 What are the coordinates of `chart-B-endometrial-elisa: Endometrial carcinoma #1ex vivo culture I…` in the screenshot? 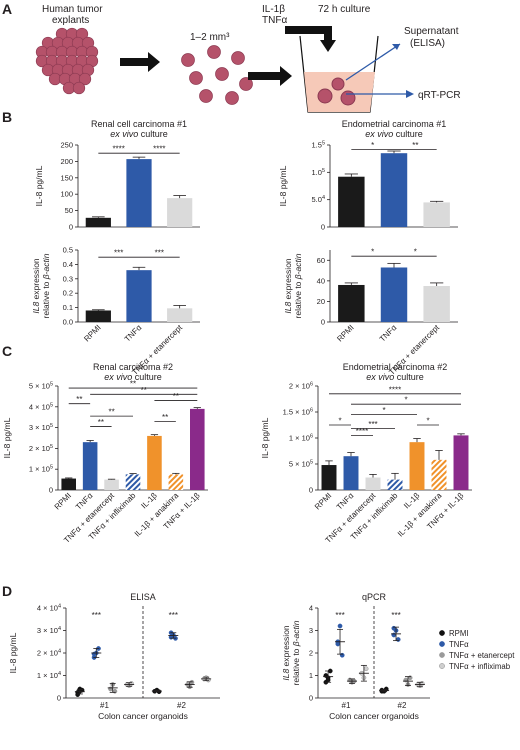 It's located at (368, 175).